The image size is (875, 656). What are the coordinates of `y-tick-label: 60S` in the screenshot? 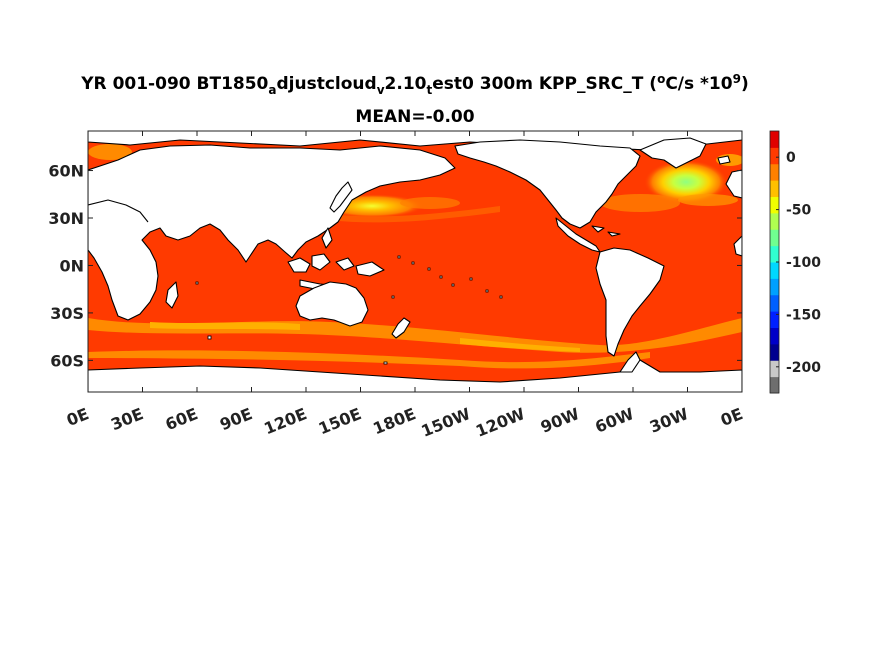 It's located at (67, 360).